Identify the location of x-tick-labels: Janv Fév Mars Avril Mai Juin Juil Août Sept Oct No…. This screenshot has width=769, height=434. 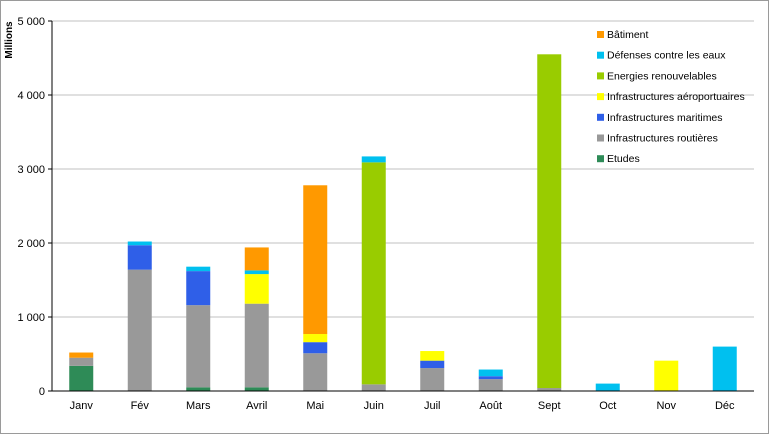
(402, 406).